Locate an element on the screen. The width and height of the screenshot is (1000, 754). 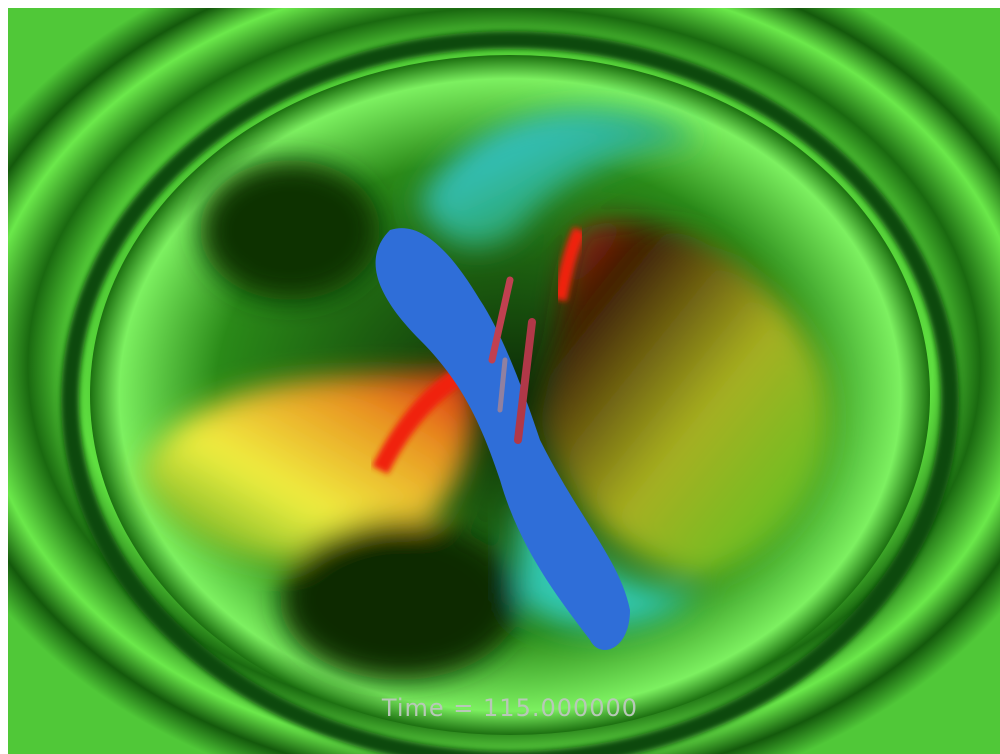
time-caption: Time = 115.000000 is located at coordinates (509, 708).